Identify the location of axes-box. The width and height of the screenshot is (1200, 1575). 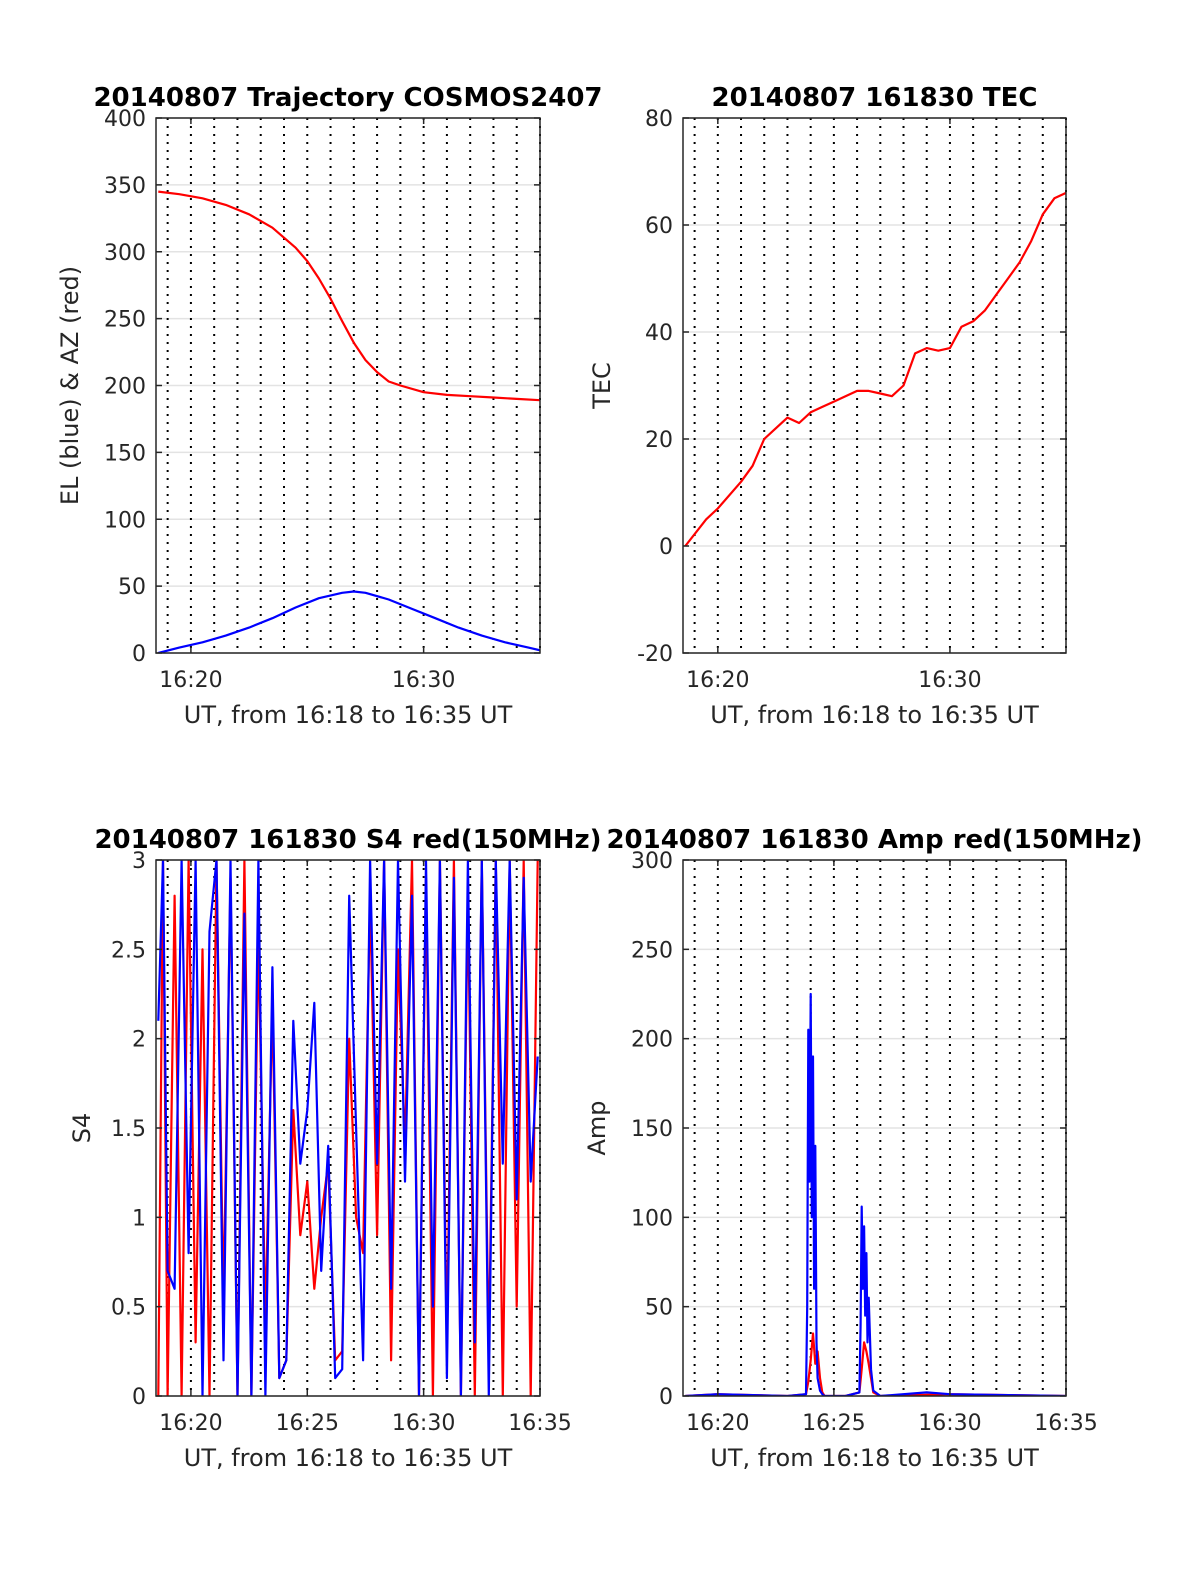
(874, 385).